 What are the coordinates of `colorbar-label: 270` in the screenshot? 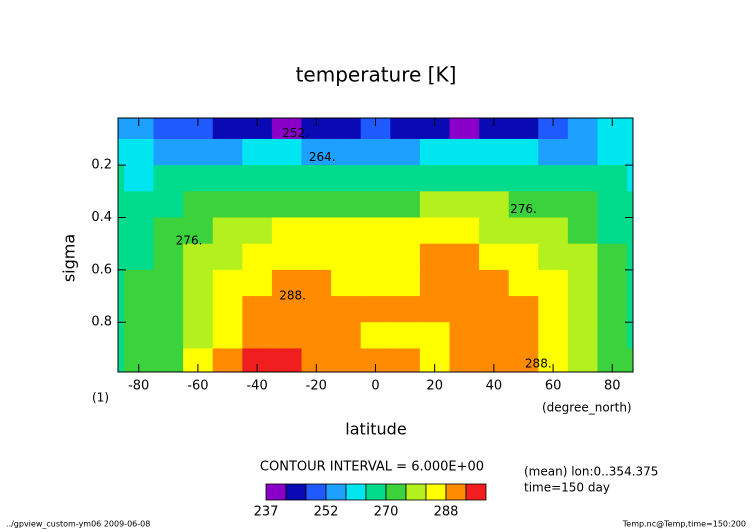 It's located at (386, 512).